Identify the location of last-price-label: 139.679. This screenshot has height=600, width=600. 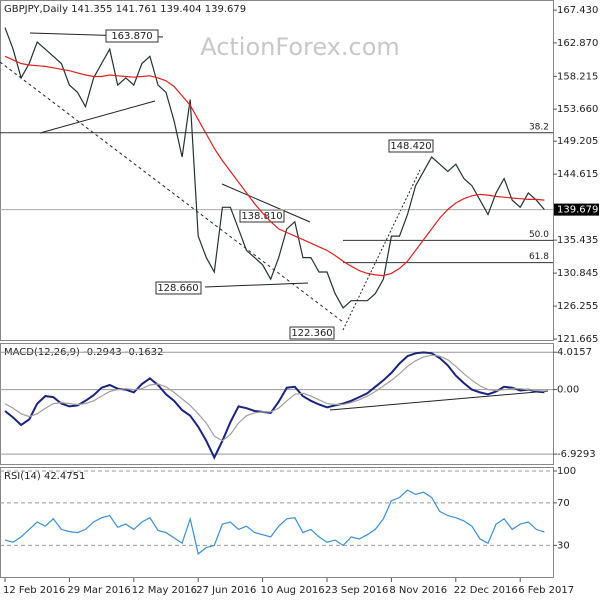
(577, 210).